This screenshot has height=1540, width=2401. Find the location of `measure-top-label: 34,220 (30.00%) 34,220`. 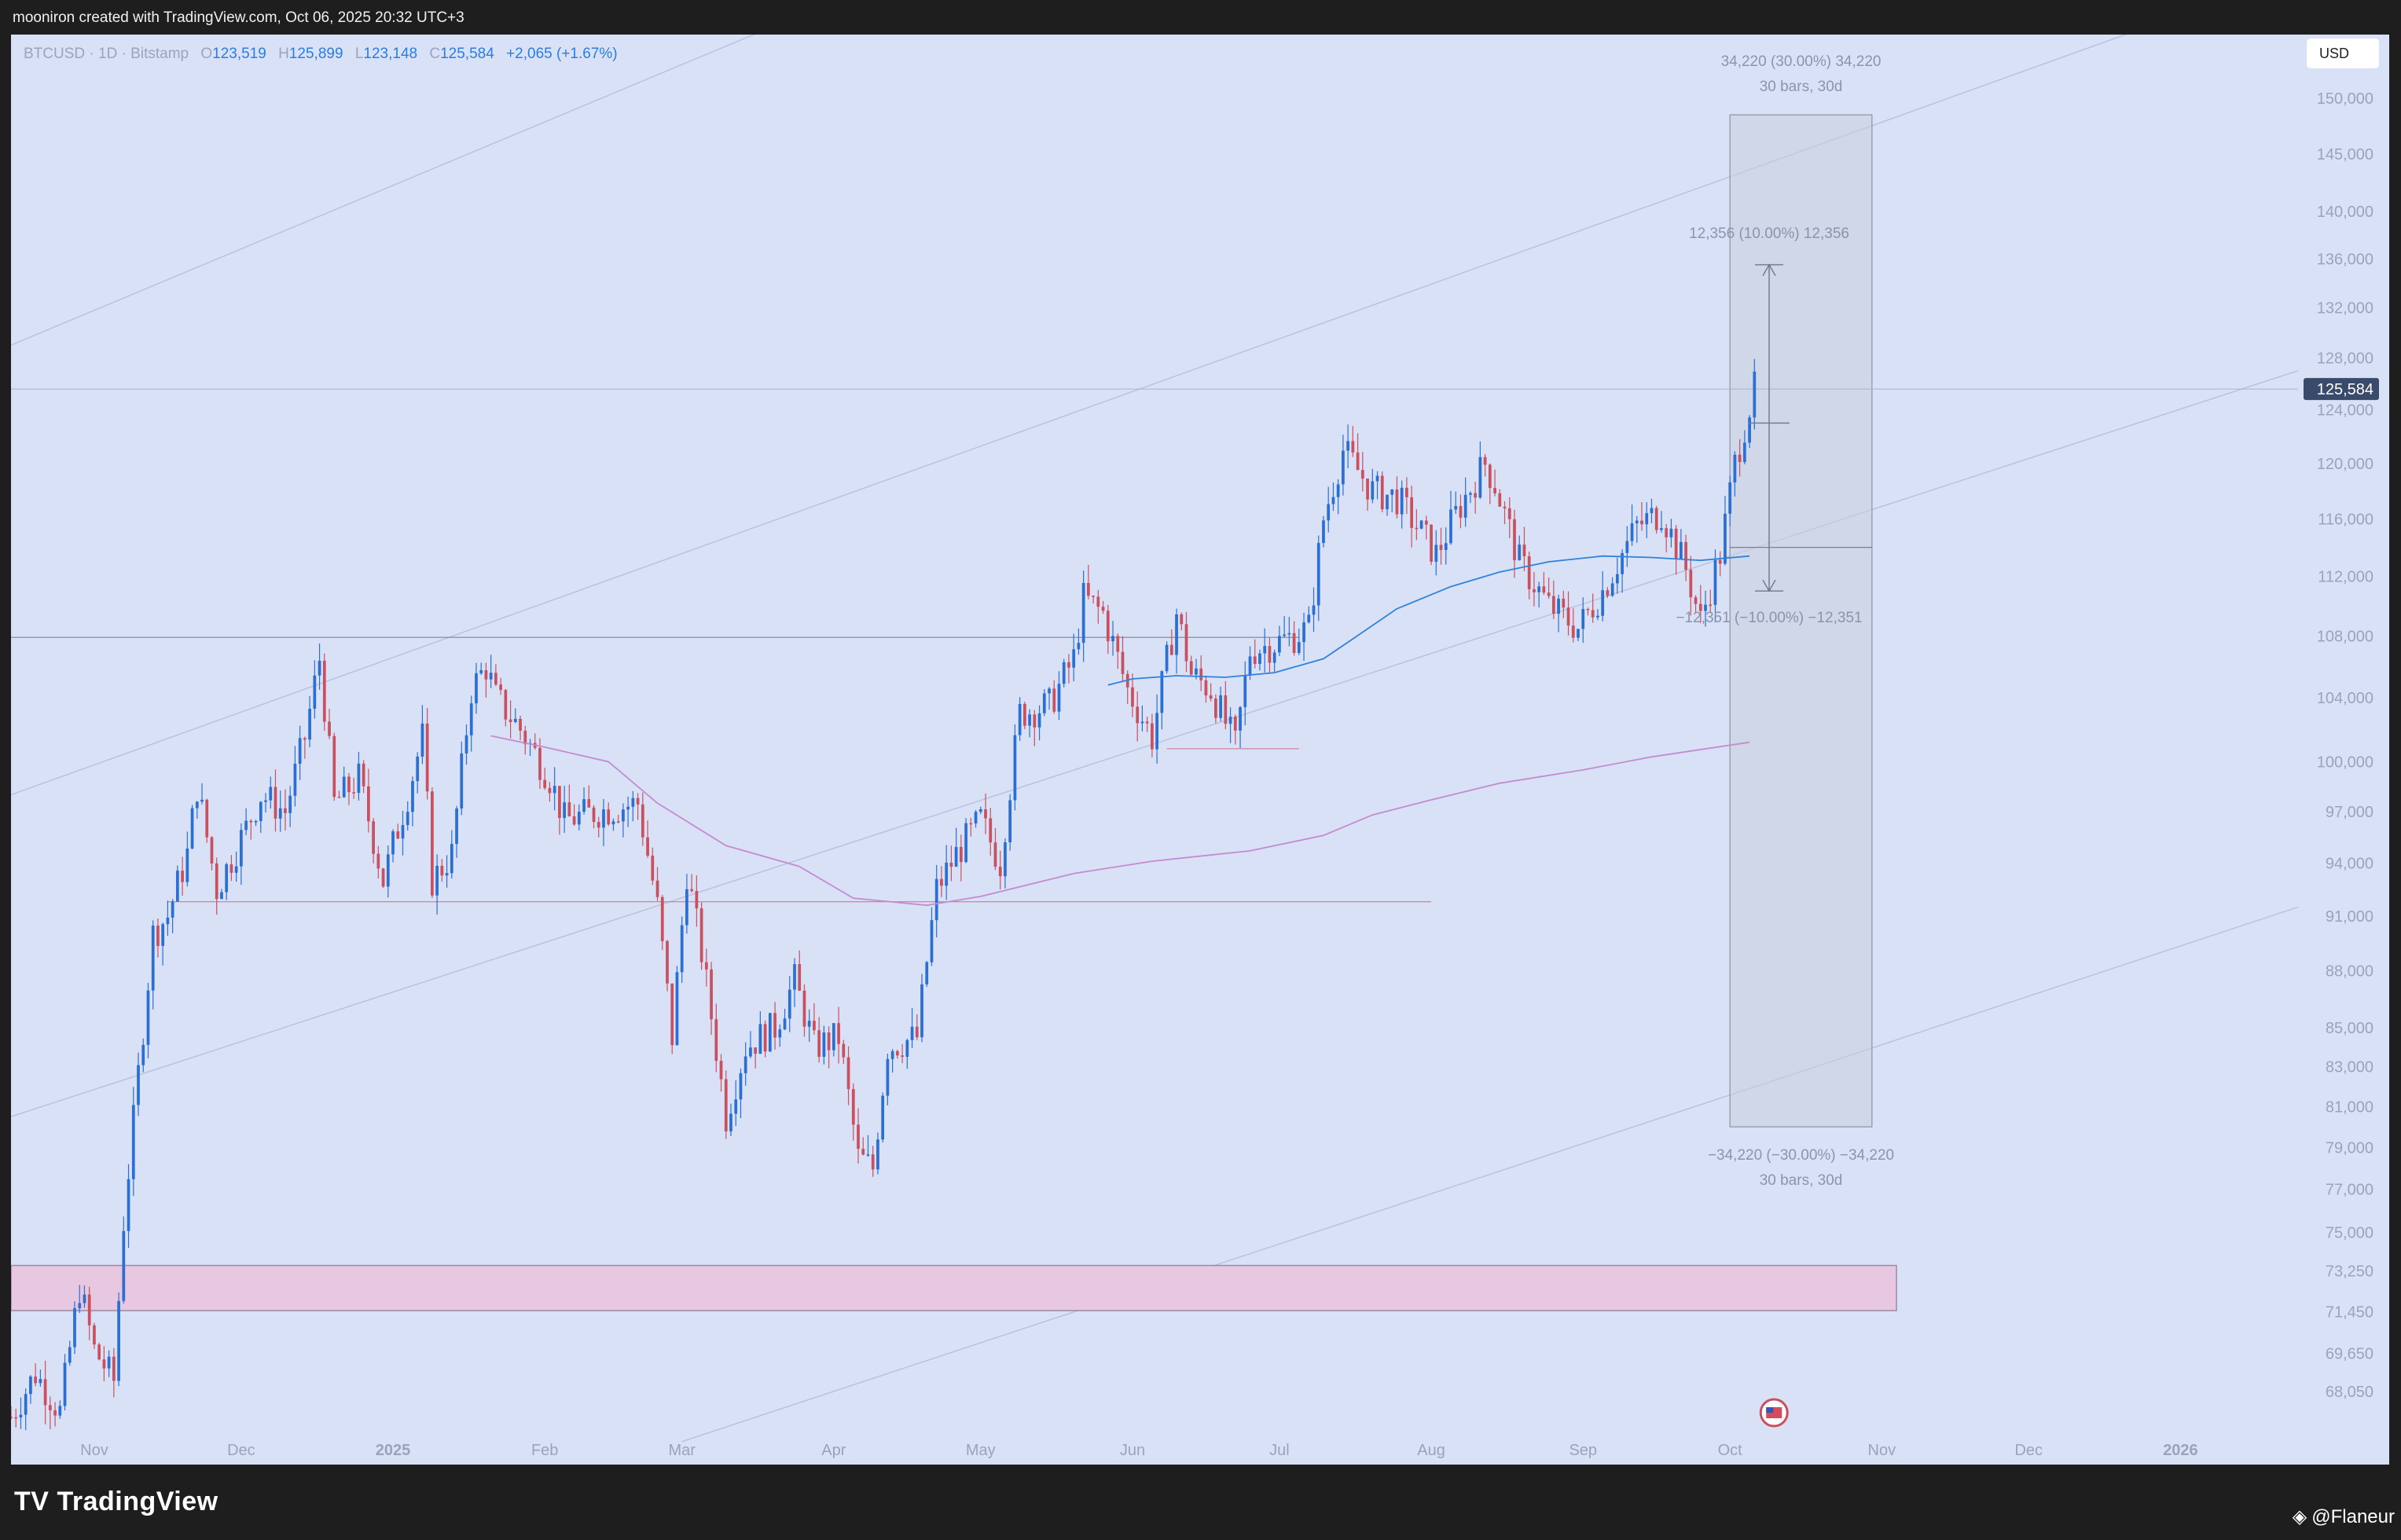

measure-top-label: 34,220 (30.00%) 34,220 is located at coordinates (1801, 61).